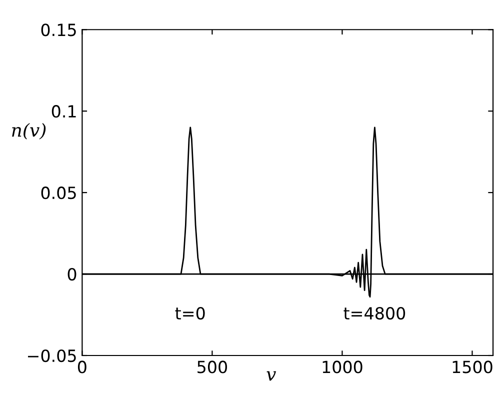  I want to click on x-tick-label: 0, so click(82, 367).